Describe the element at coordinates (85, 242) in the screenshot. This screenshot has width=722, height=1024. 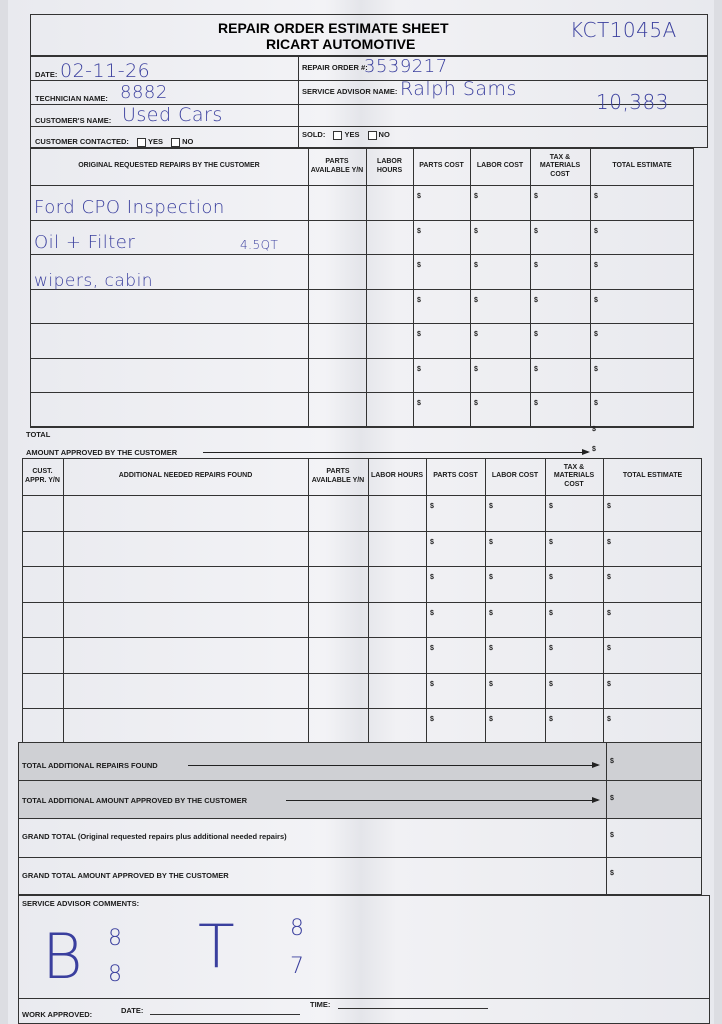
I see `repair-line-2: Oil + Filter` at that location.